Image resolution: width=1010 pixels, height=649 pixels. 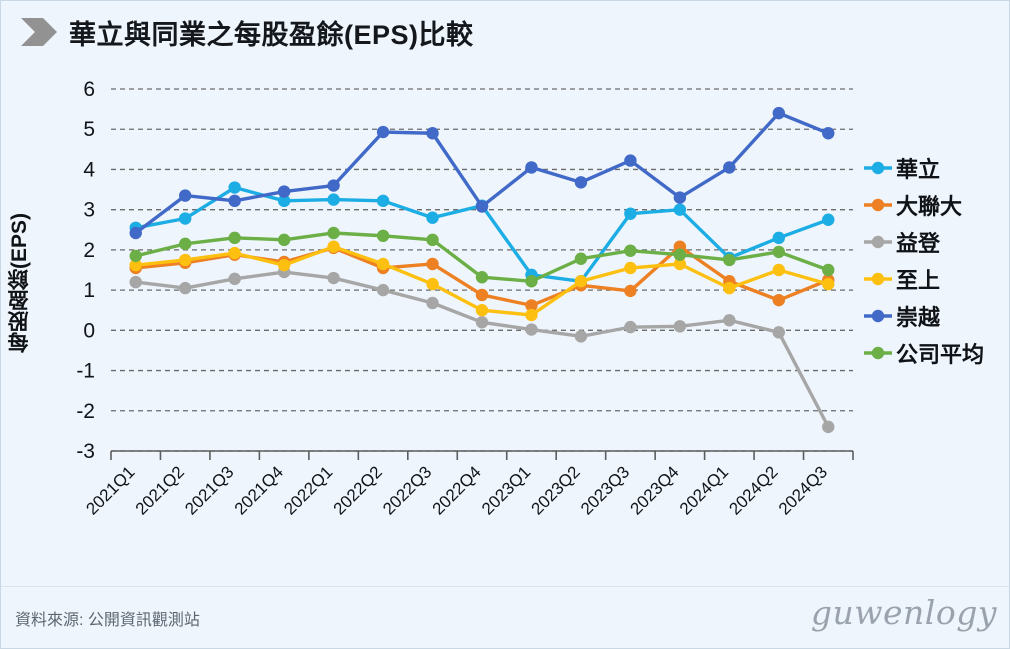 I want to click on x-tick-label: 2024Q1, so click(x=704, y=490).